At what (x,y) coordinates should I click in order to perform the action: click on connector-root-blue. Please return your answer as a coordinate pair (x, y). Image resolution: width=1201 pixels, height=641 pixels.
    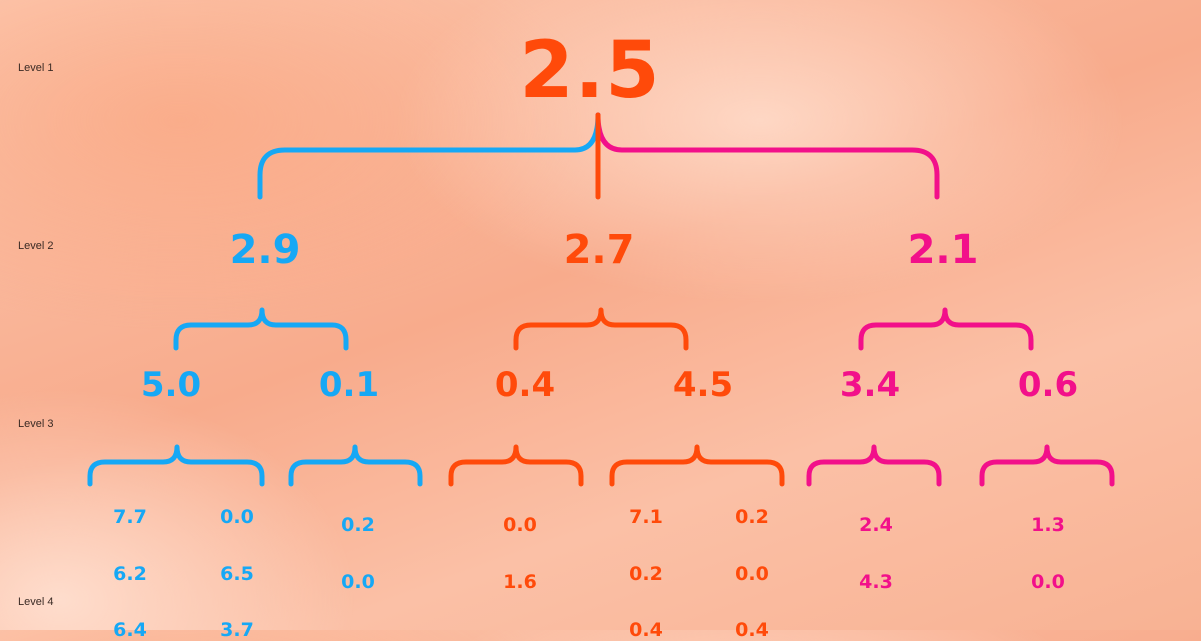
    Looking at the image, I should click on (429, 156).